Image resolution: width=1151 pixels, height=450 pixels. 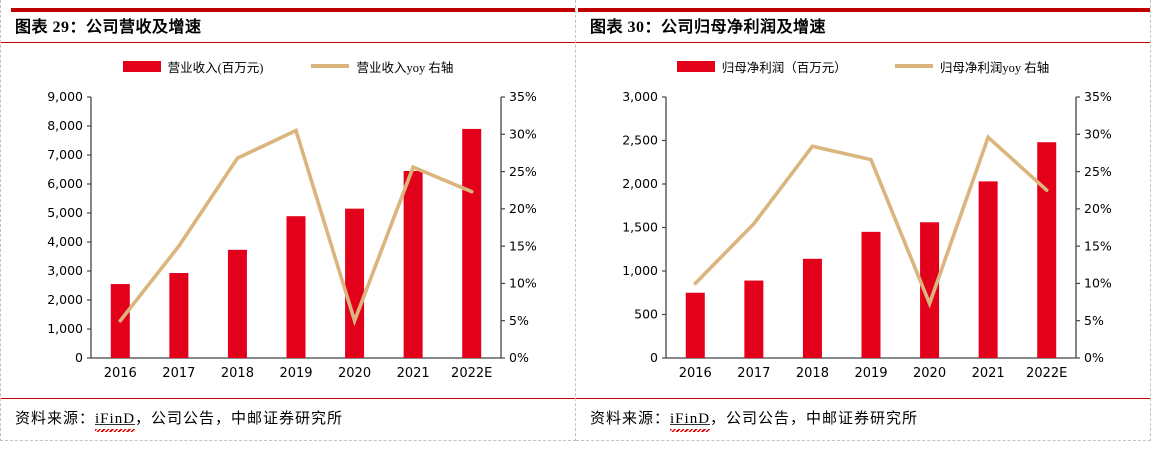 What do you see at coordinates (65, 183) in the screenshot?
I see `svg-text: 6,000` at bounding box center [65, 183].